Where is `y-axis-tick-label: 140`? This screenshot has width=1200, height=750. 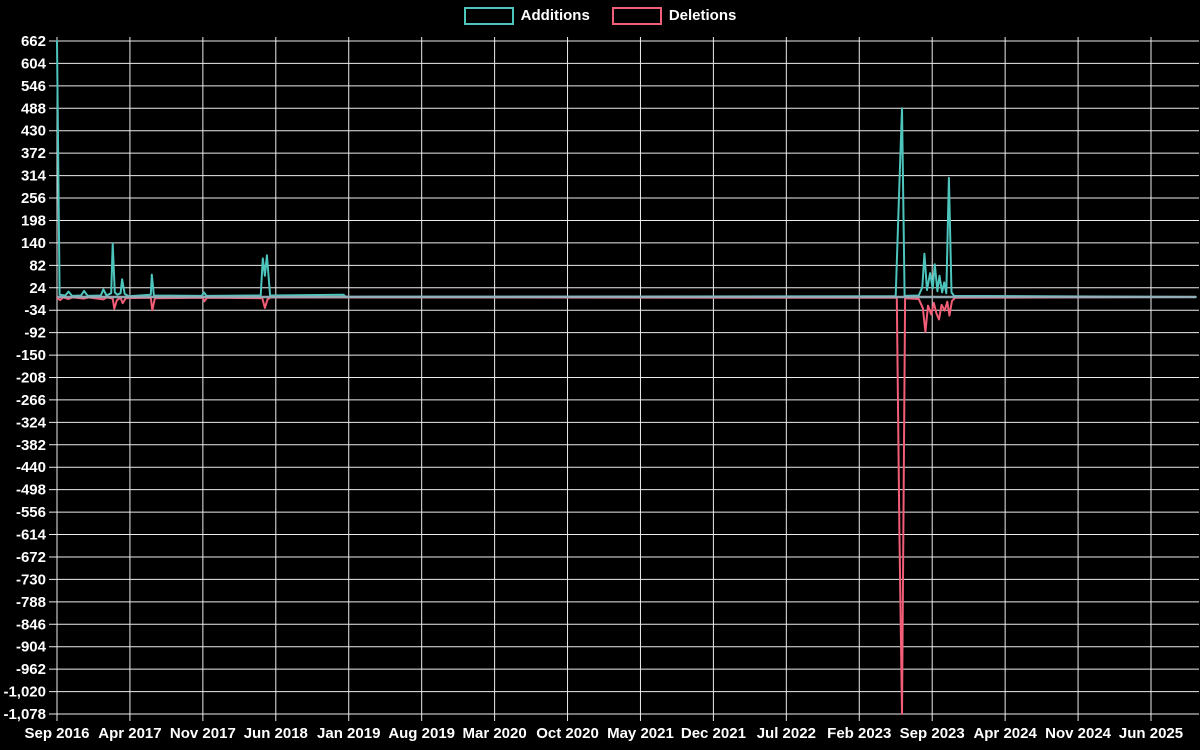 y-axis-tick-label: 140 is located at coordinates (33, 243).